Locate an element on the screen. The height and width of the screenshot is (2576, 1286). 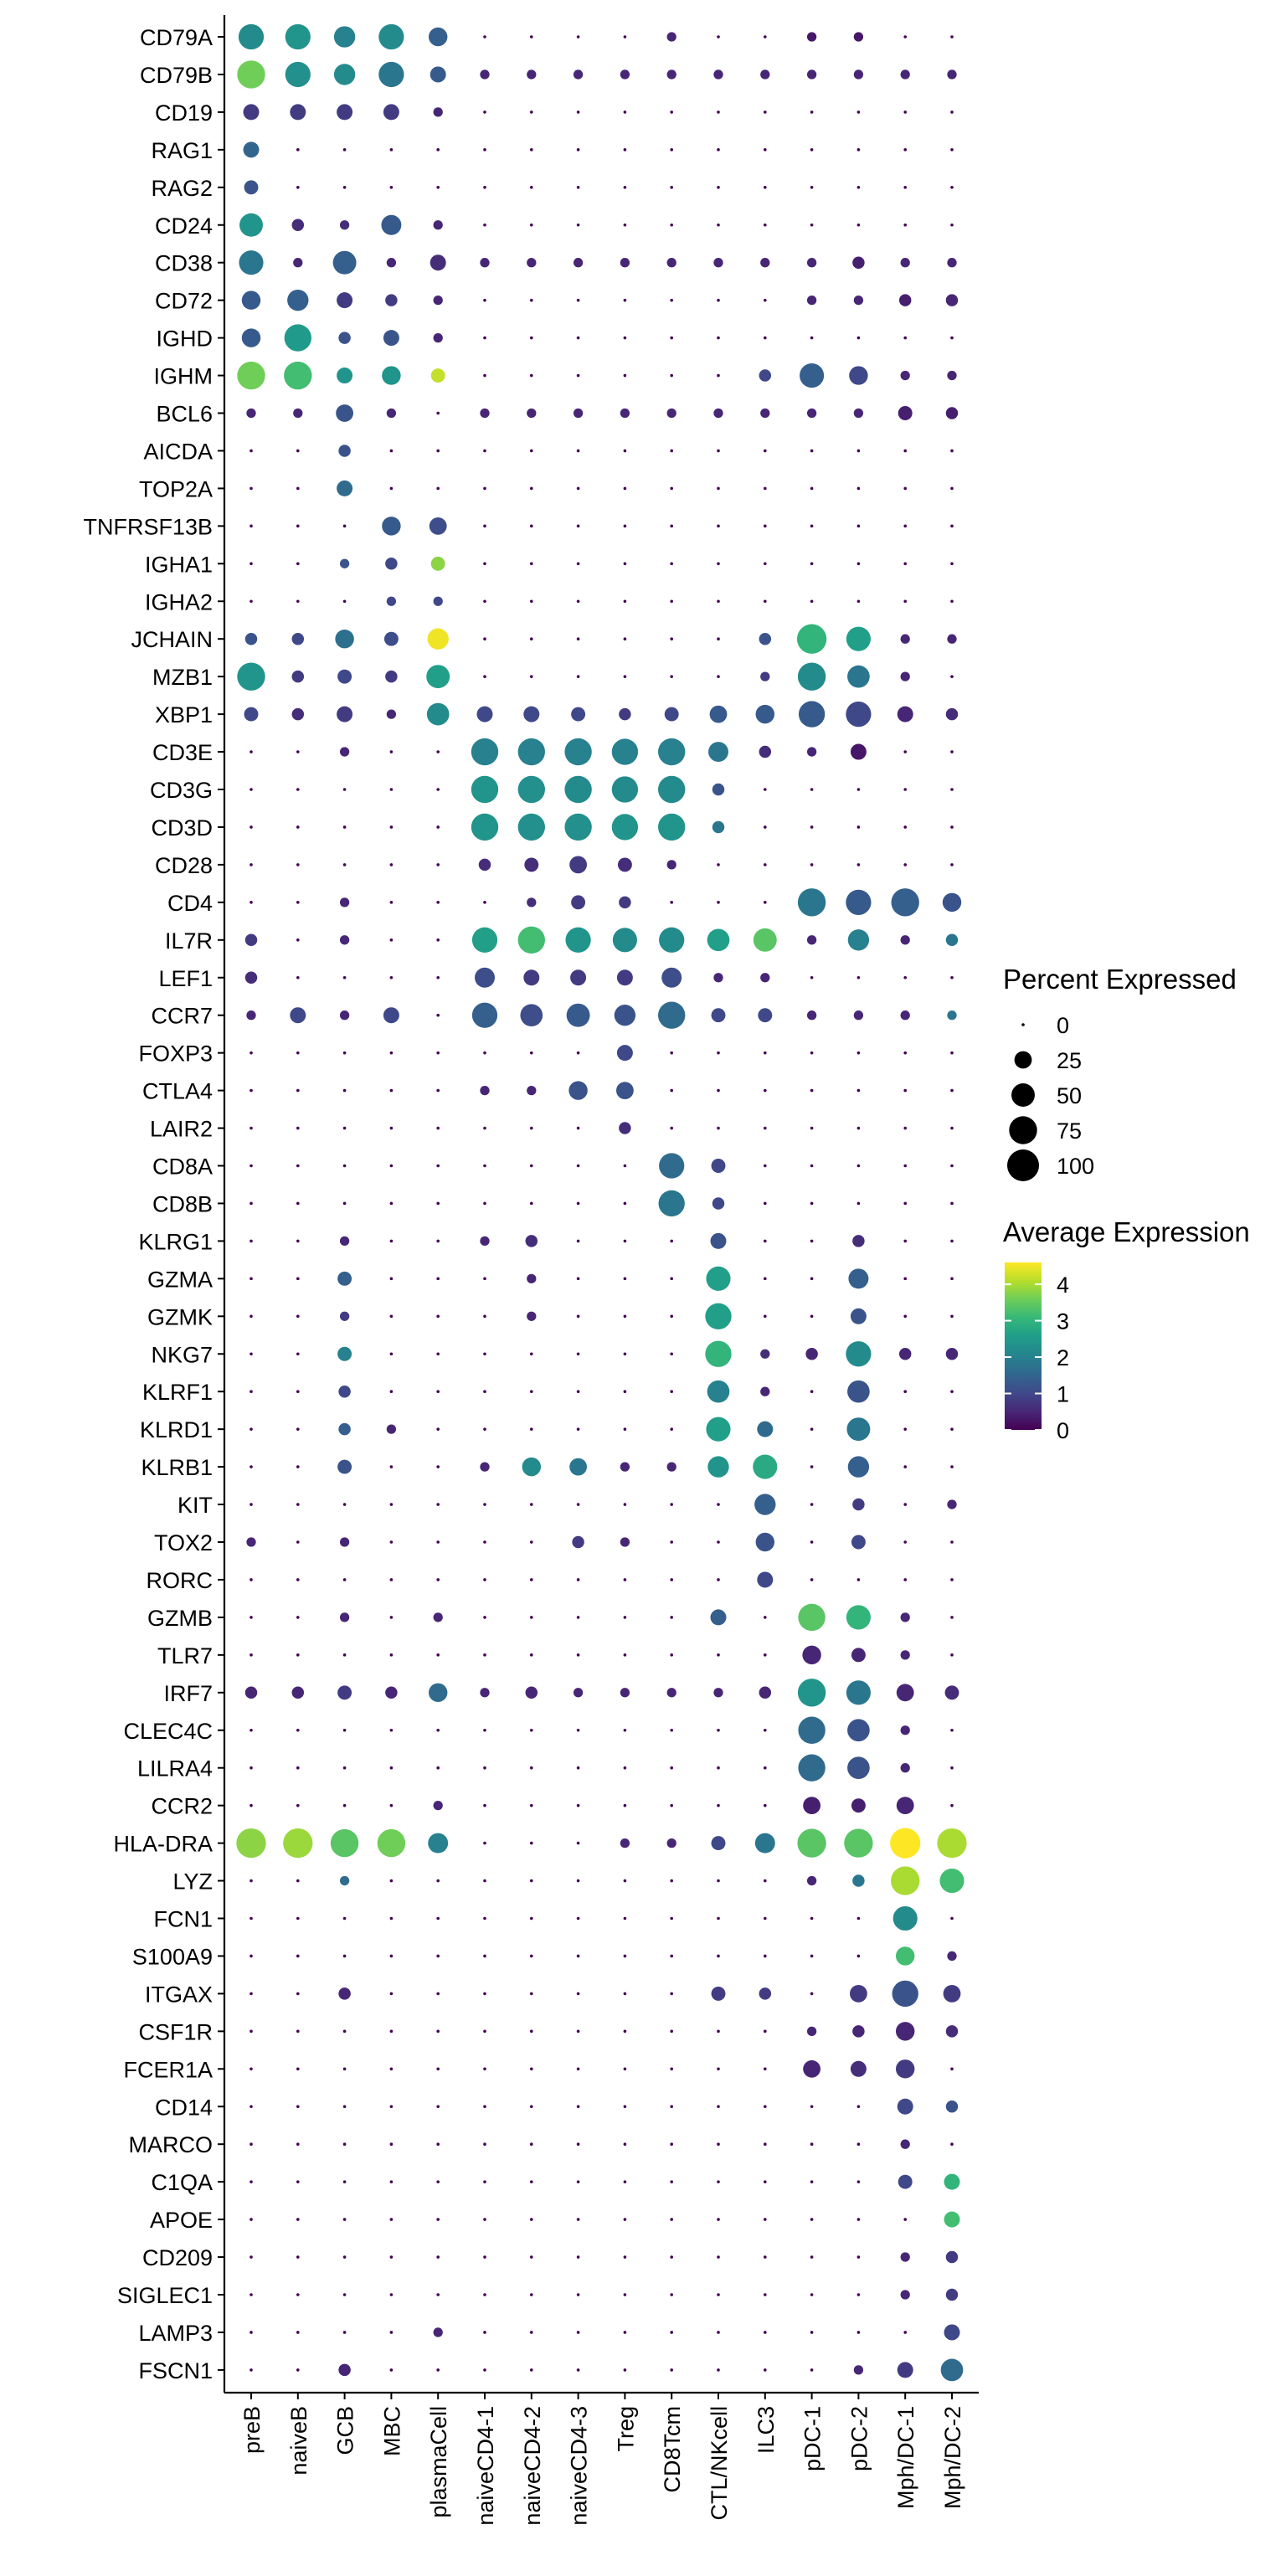
gene-label: CD24 is located at coordinates (184, 226).